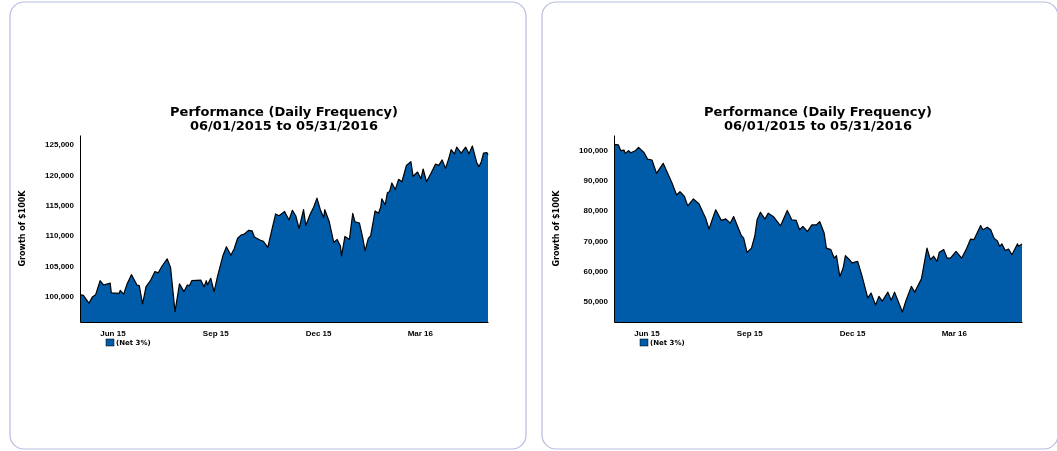  What do you see at coordinates (596, 211) in the screenshot?
I see `y-tick-label: 80,000` at bounding box center [596, 211].